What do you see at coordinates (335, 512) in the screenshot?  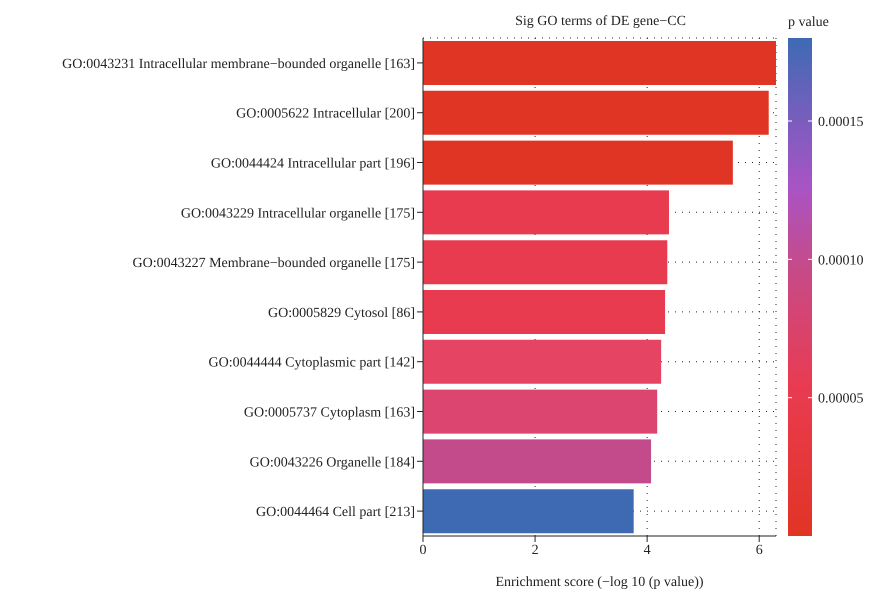 I see `y-tick-label: GO:0044464 Cell part [213]` at bounding box center [335, 512].